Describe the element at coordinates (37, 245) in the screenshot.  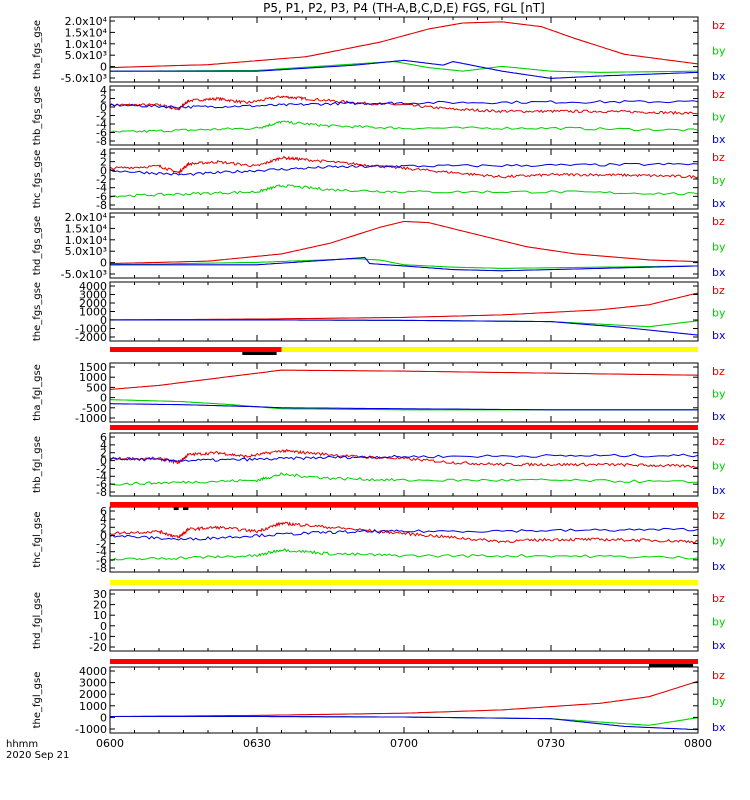
I see `y-axis-label: thd_fgs_gse` at that location.